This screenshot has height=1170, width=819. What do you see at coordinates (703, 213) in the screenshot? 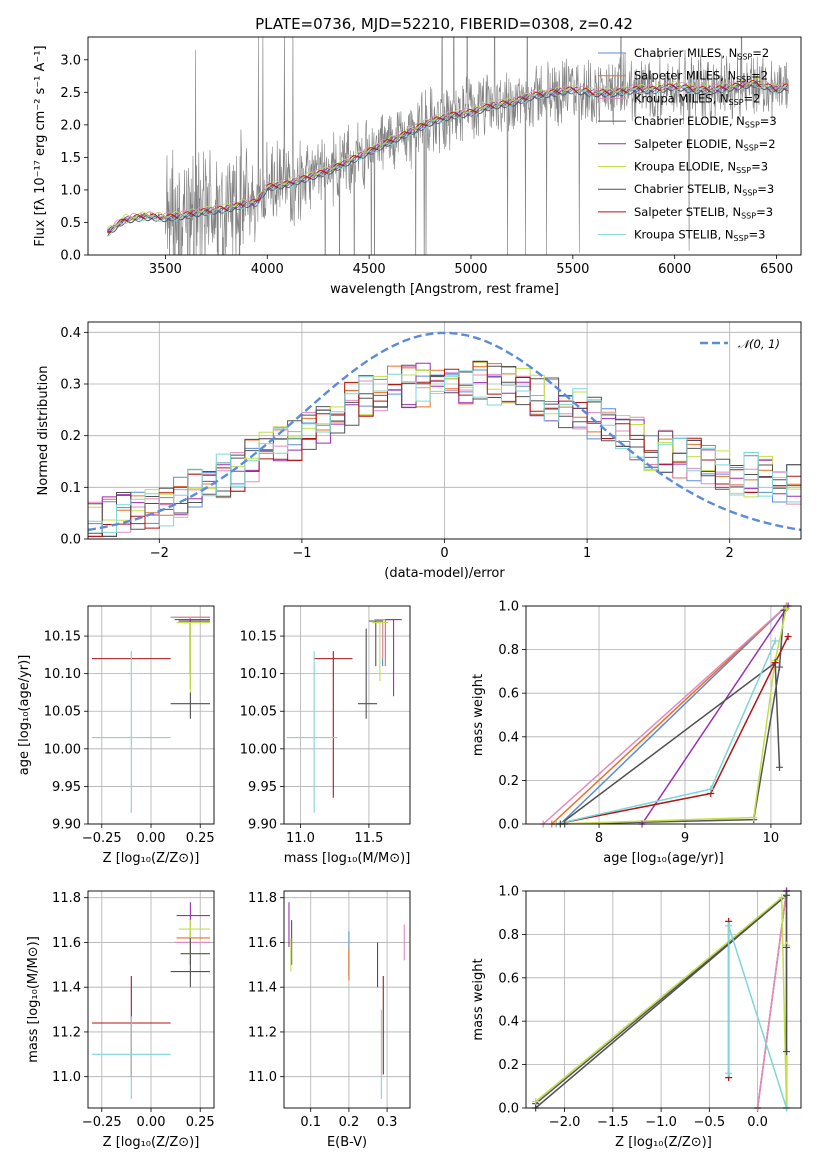
I see `legend-entry: Salpeter STELIB, NSSP=3` at bounding box center [703, 213].